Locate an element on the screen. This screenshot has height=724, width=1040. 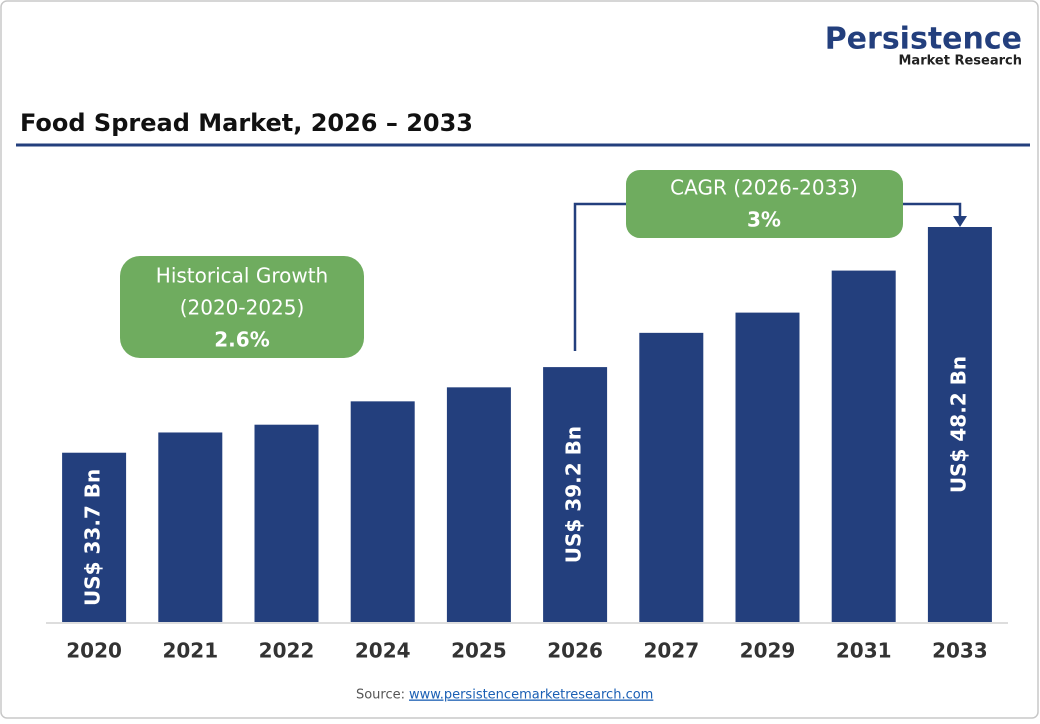
logo-tagline: Market Research is located at coordinates (961, 61).